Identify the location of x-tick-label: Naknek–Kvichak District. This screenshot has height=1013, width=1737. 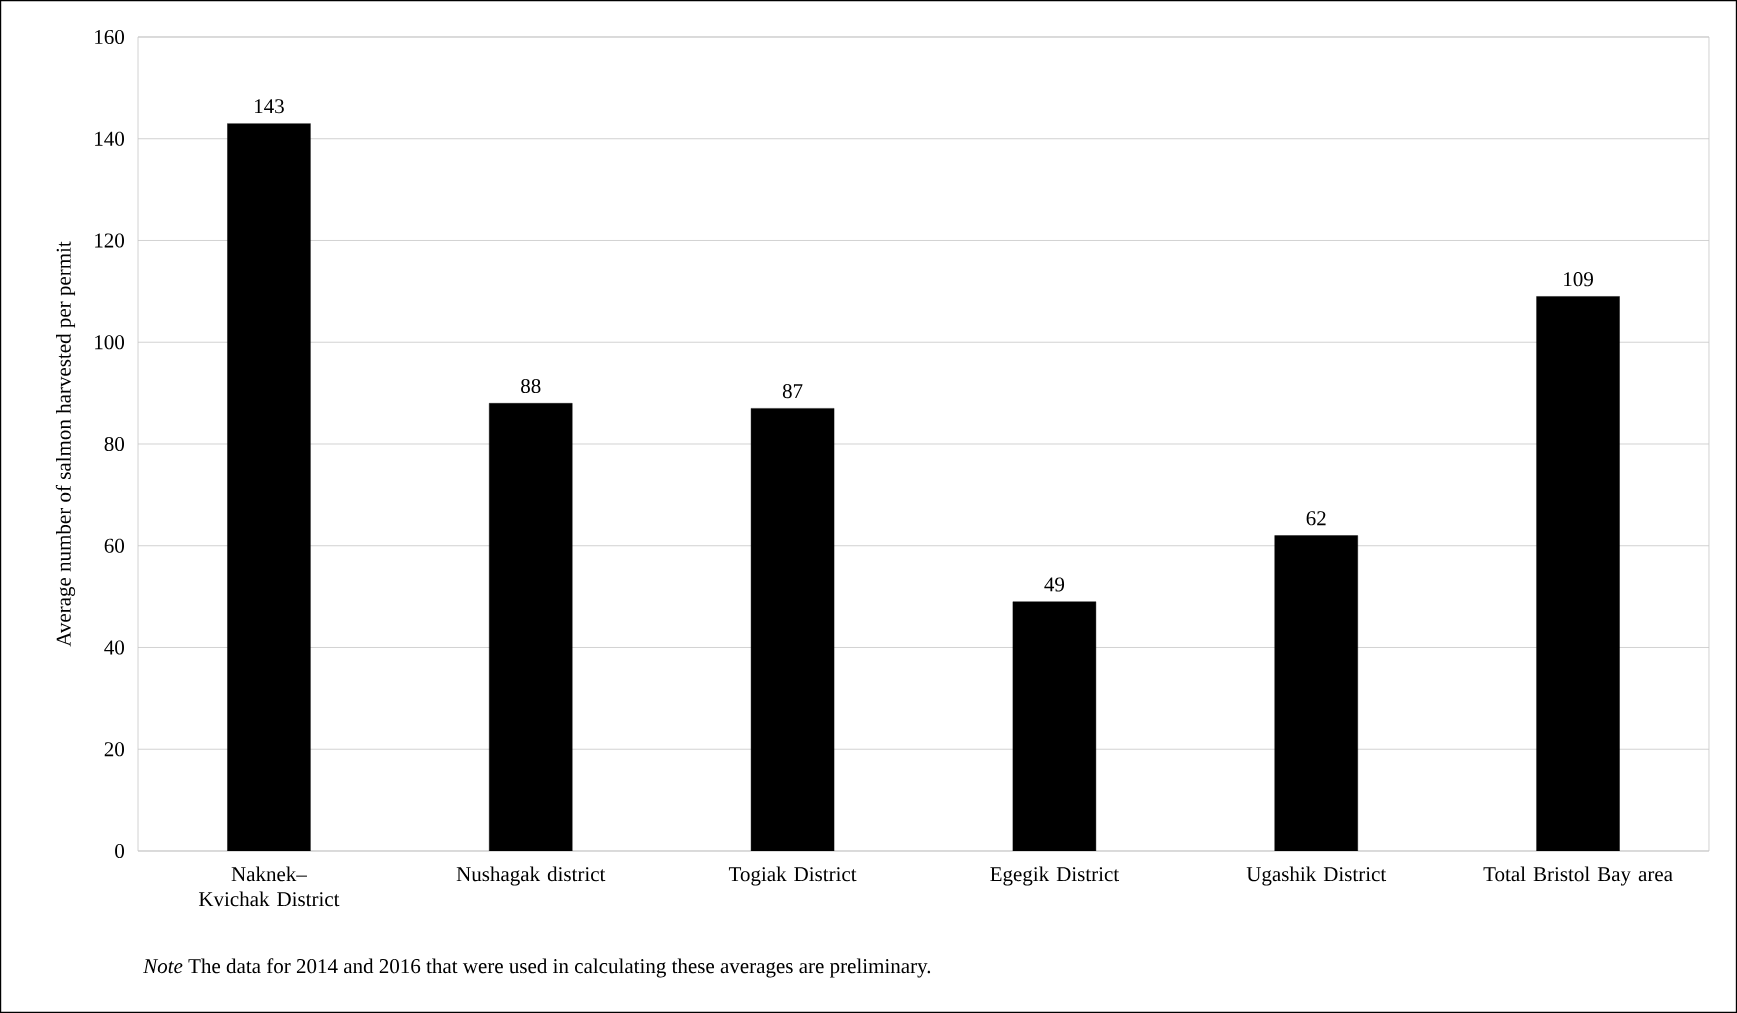
(269, 886).